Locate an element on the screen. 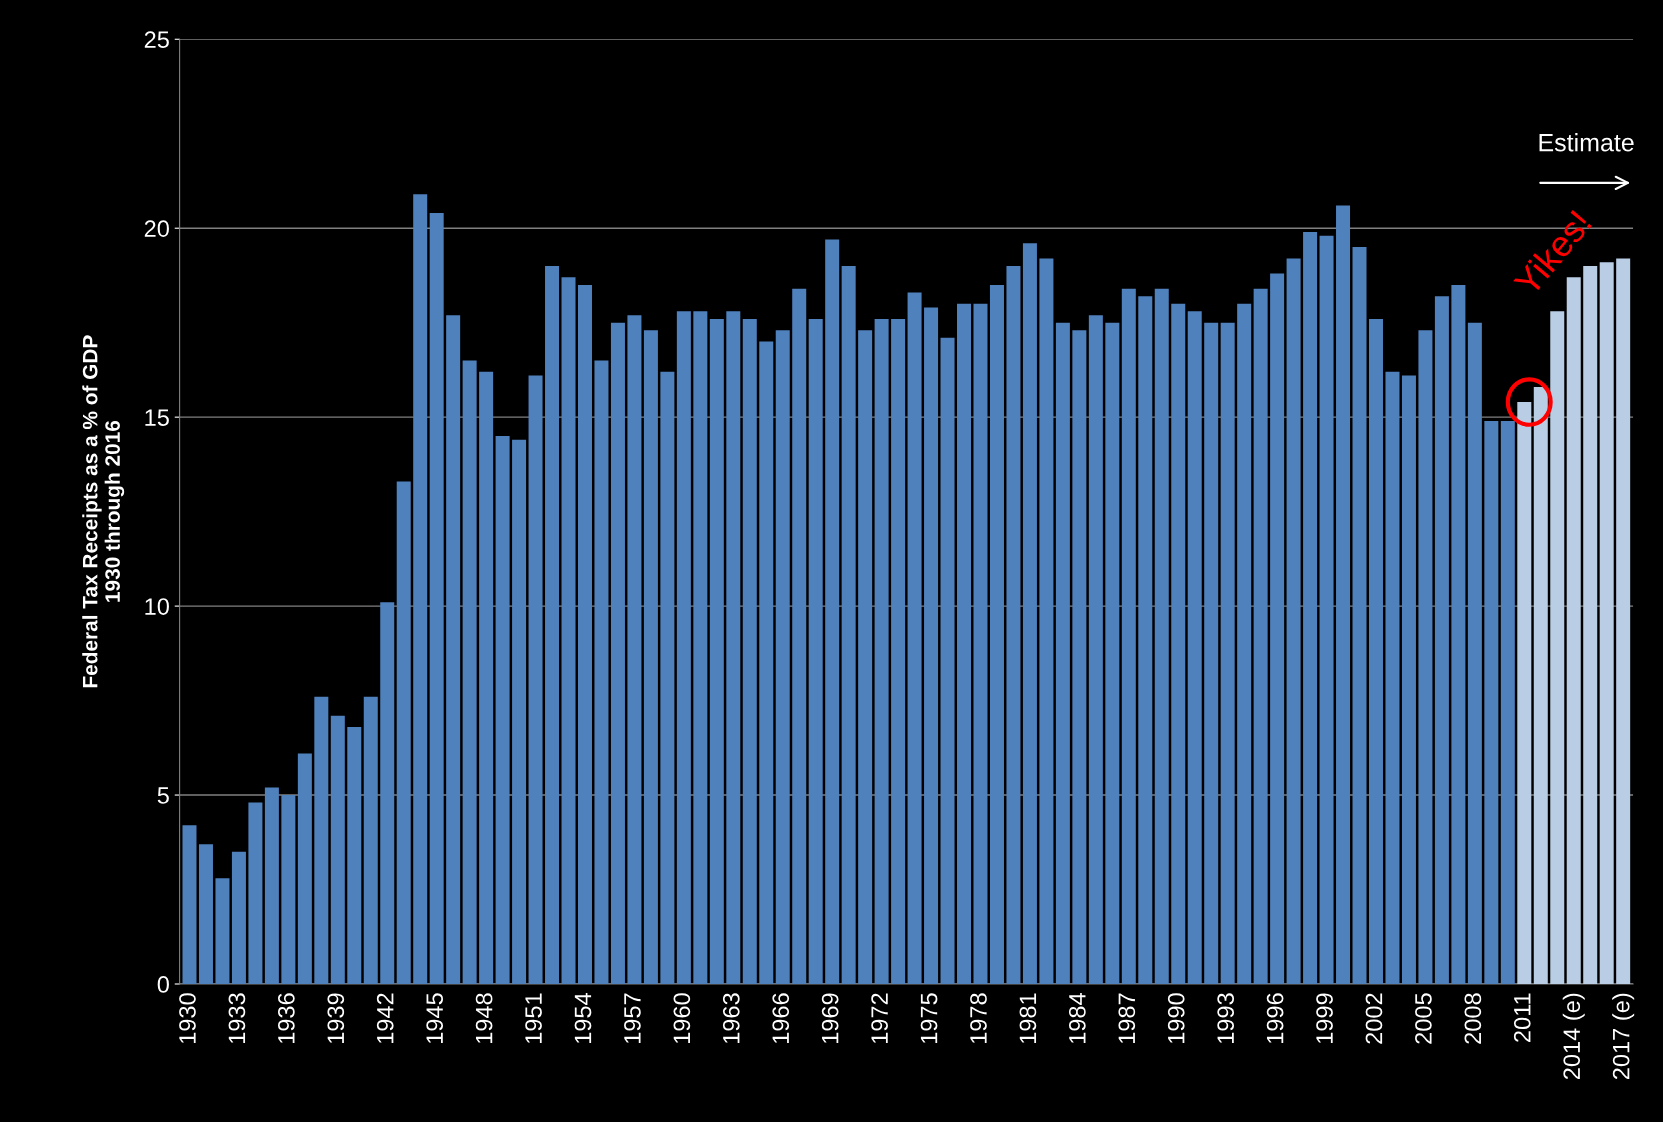 The image size is (1663, 1122). x-tick-label: 2005 is located at coordinates (1423, 1018).